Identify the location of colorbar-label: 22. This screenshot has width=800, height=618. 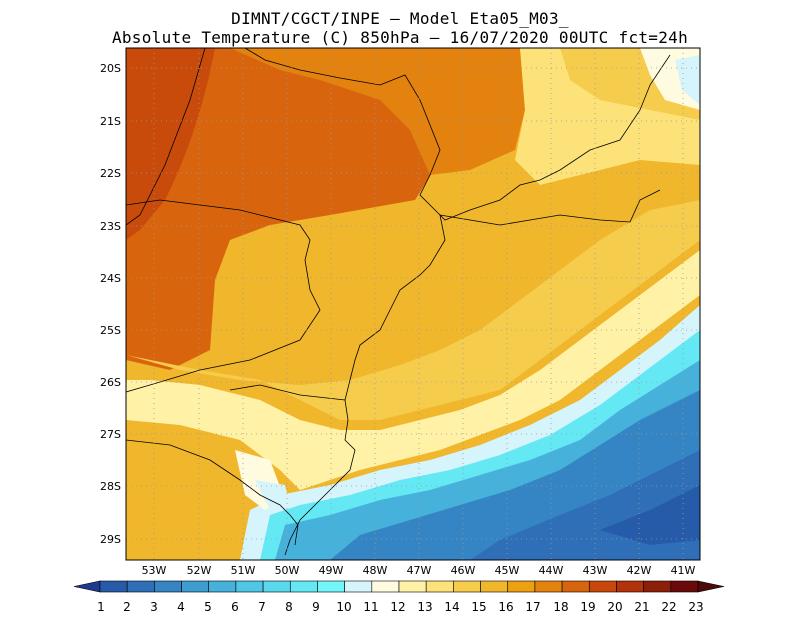
(668, 607).